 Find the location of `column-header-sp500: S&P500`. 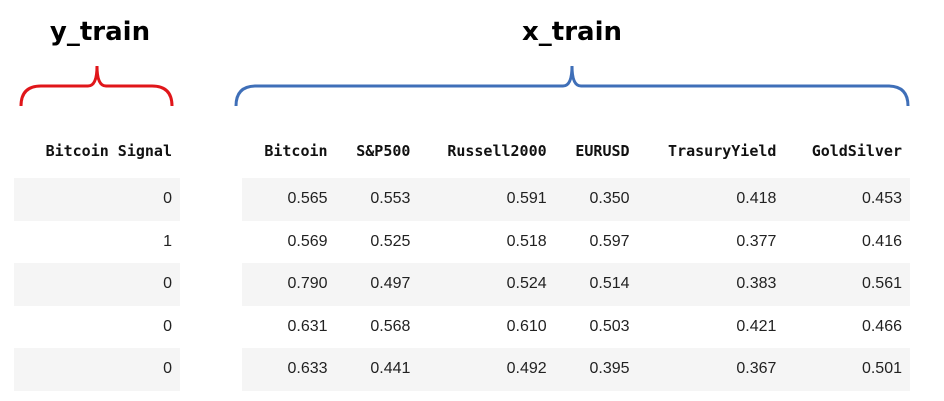

column-header-sp500: S&P500 is located at coordinates (377, 154).